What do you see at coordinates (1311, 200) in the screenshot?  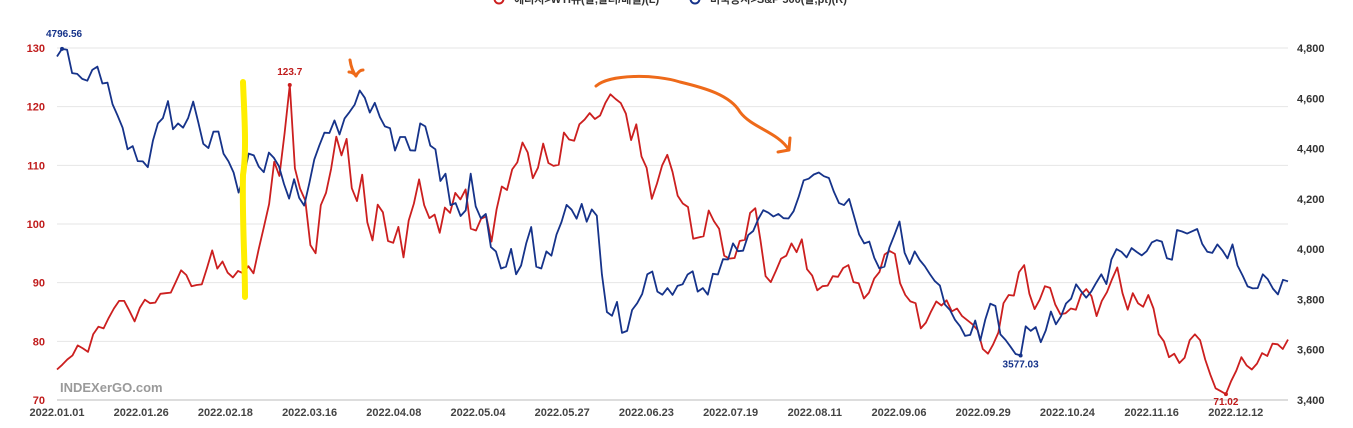 I see `y-right-tick-label: 4,200` at bounding box center [1311, 200].